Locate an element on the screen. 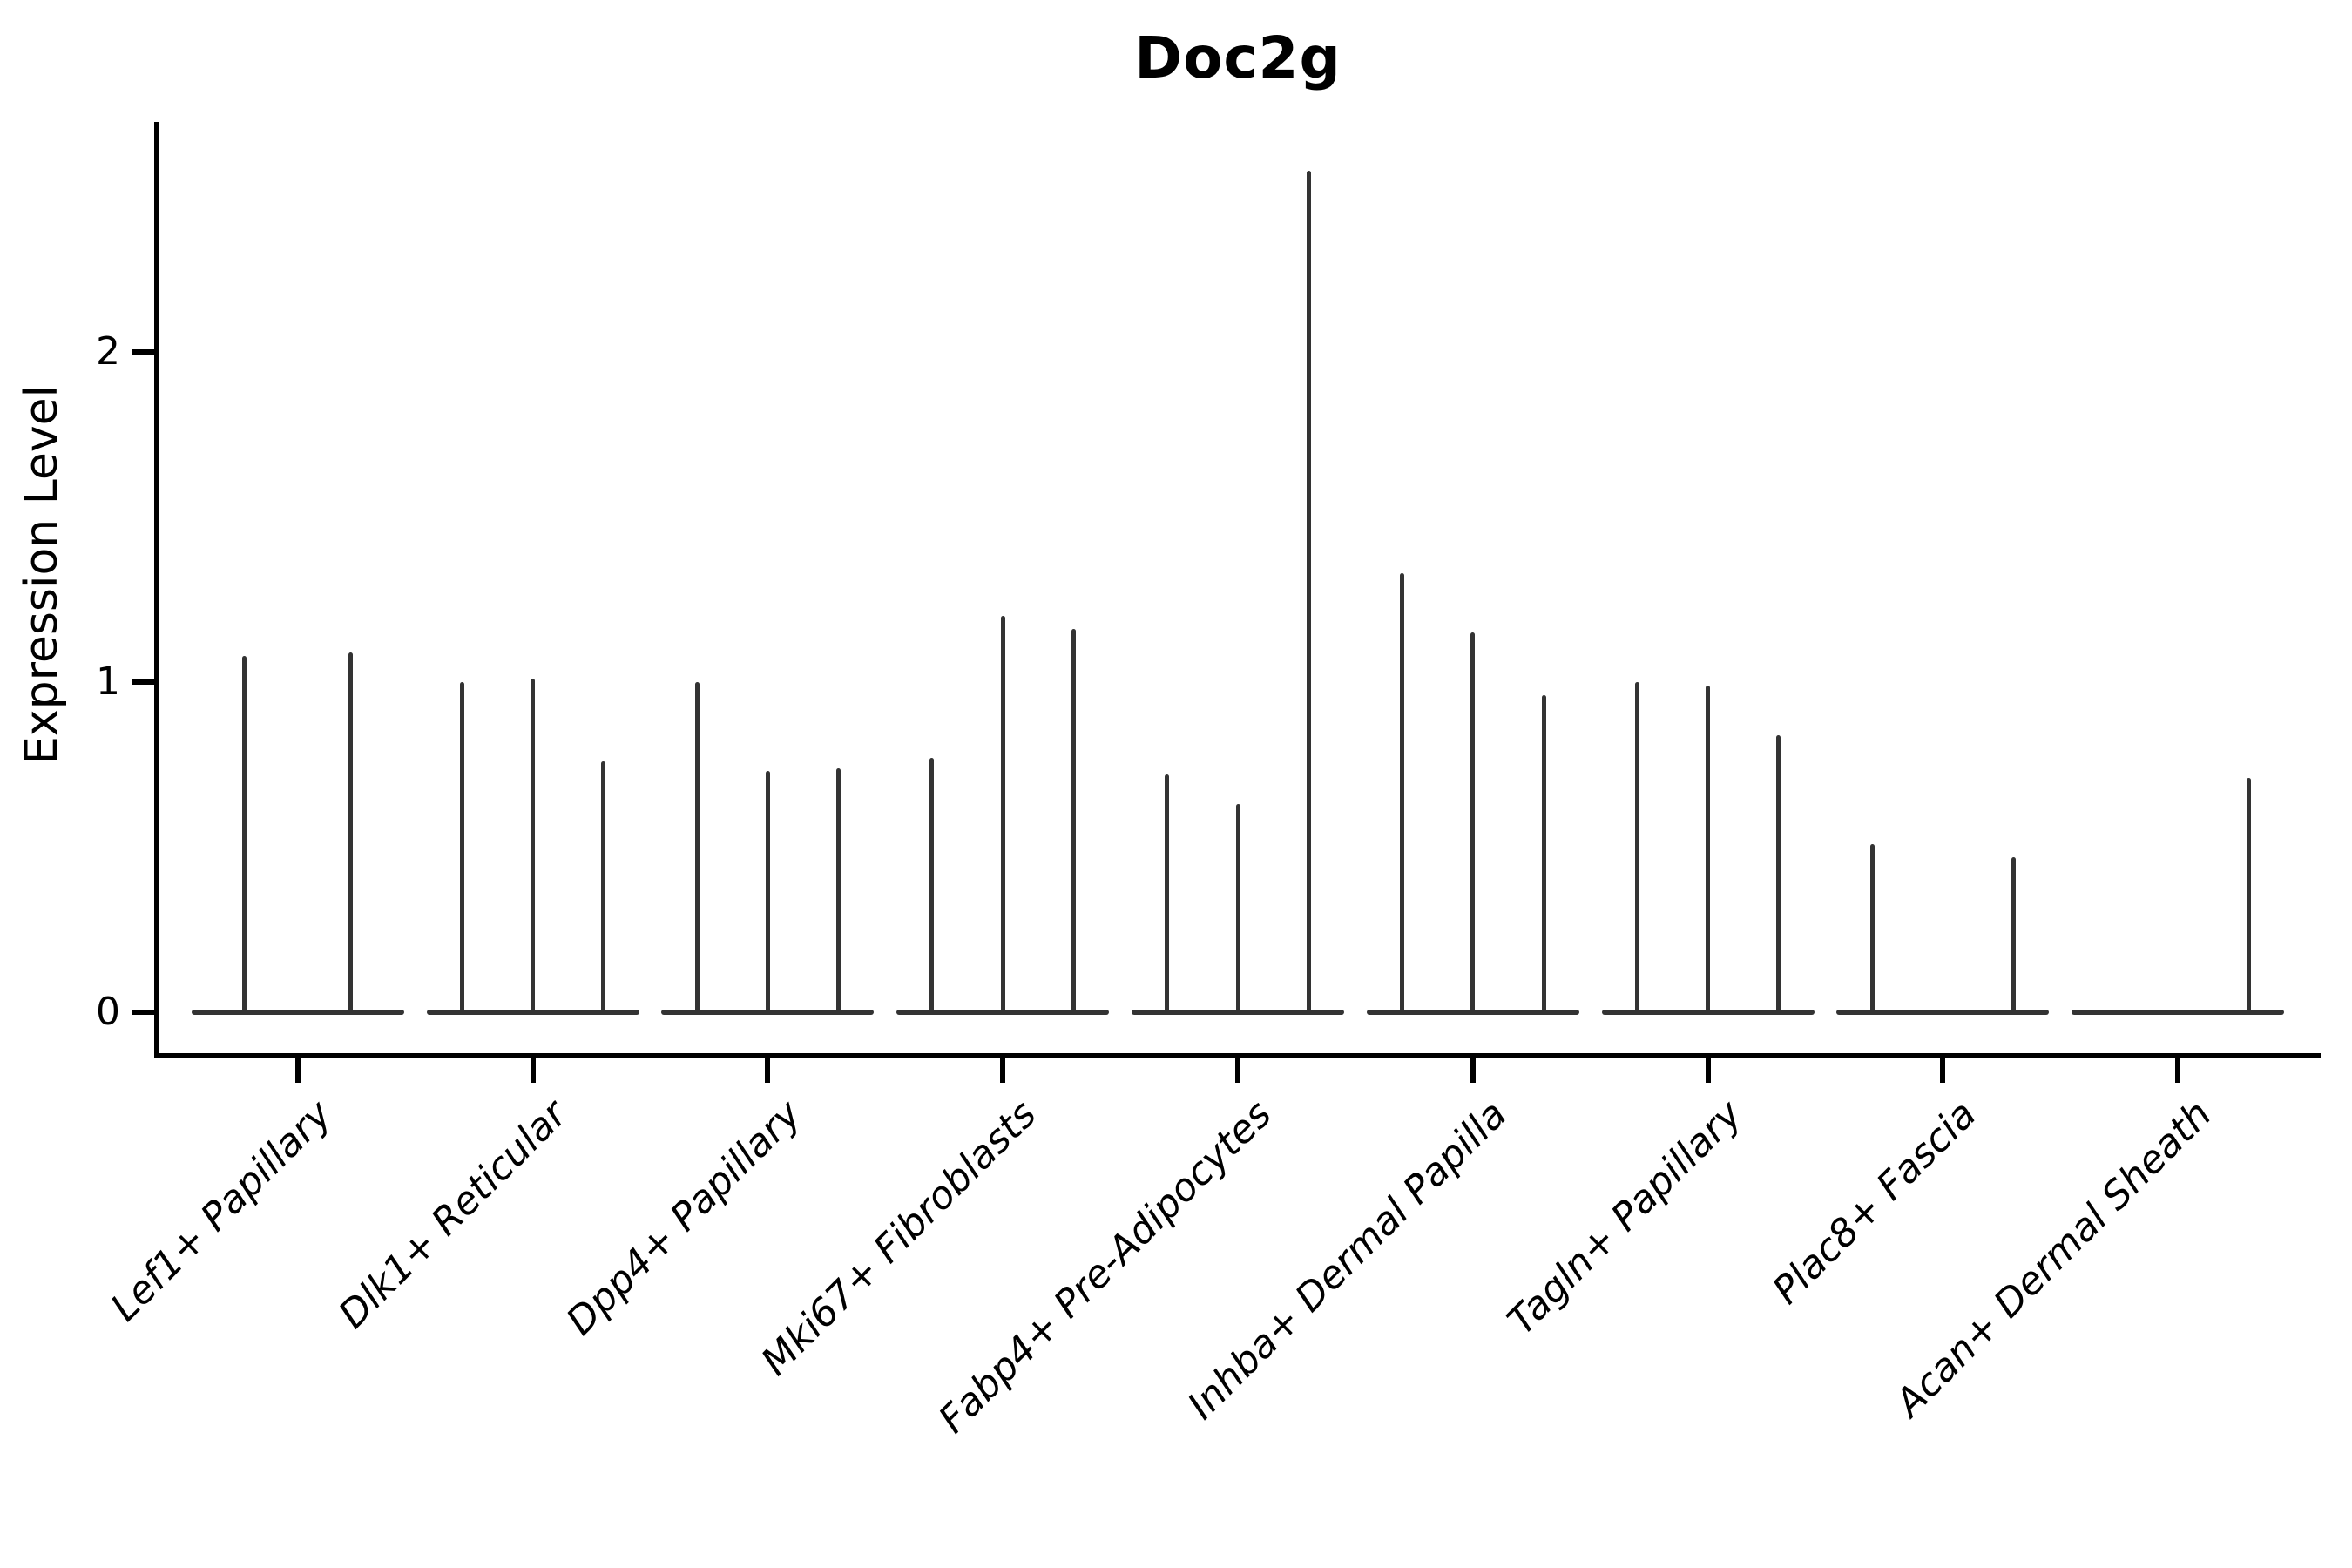 This screenshot has height=1568, width=2352. chart-title: Doc2g is located at coordinates (1238, 58).